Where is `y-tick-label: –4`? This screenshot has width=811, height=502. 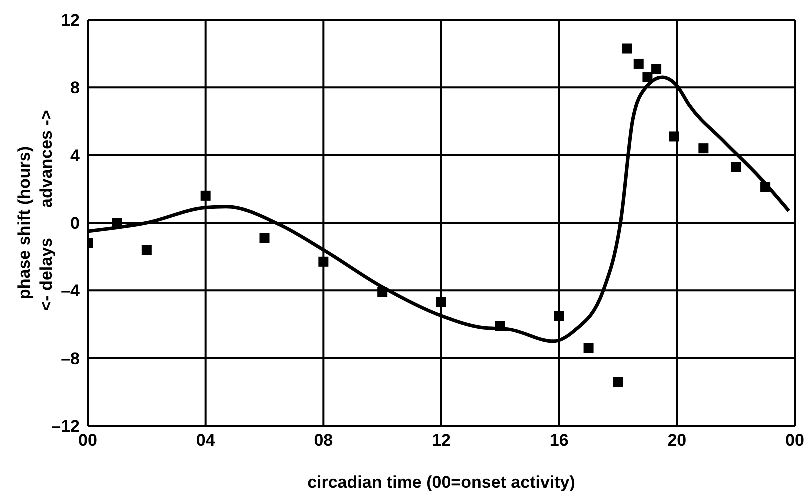 y-tick-label: –4 is located at coordinates (71, 291).